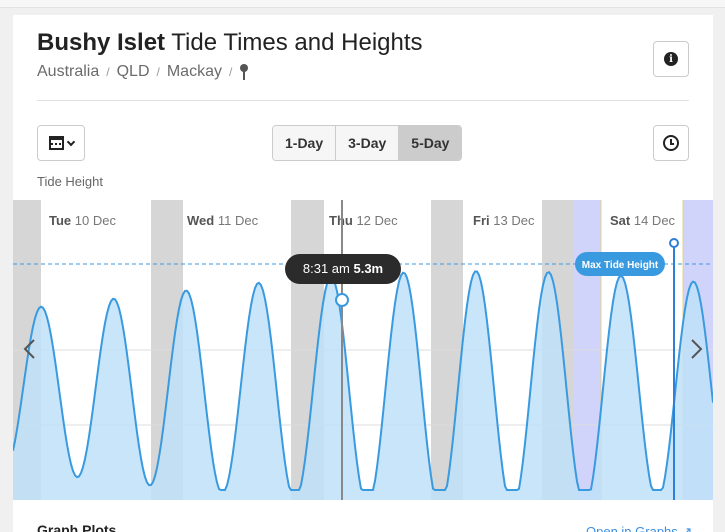  I want to click on tooltip-bubble, so click(343, 269).